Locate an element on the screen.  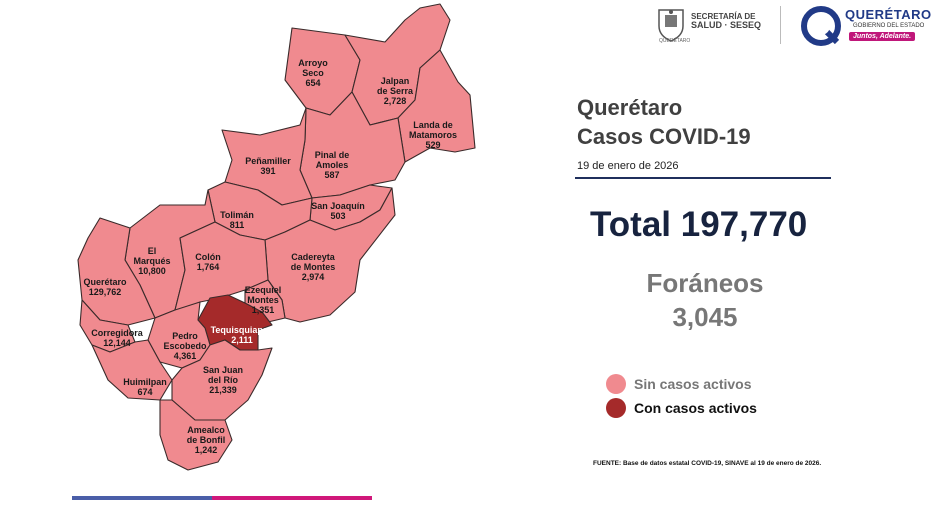
label-san-joaquin: San Joaquín 503 is located at coordinates (338, 211).